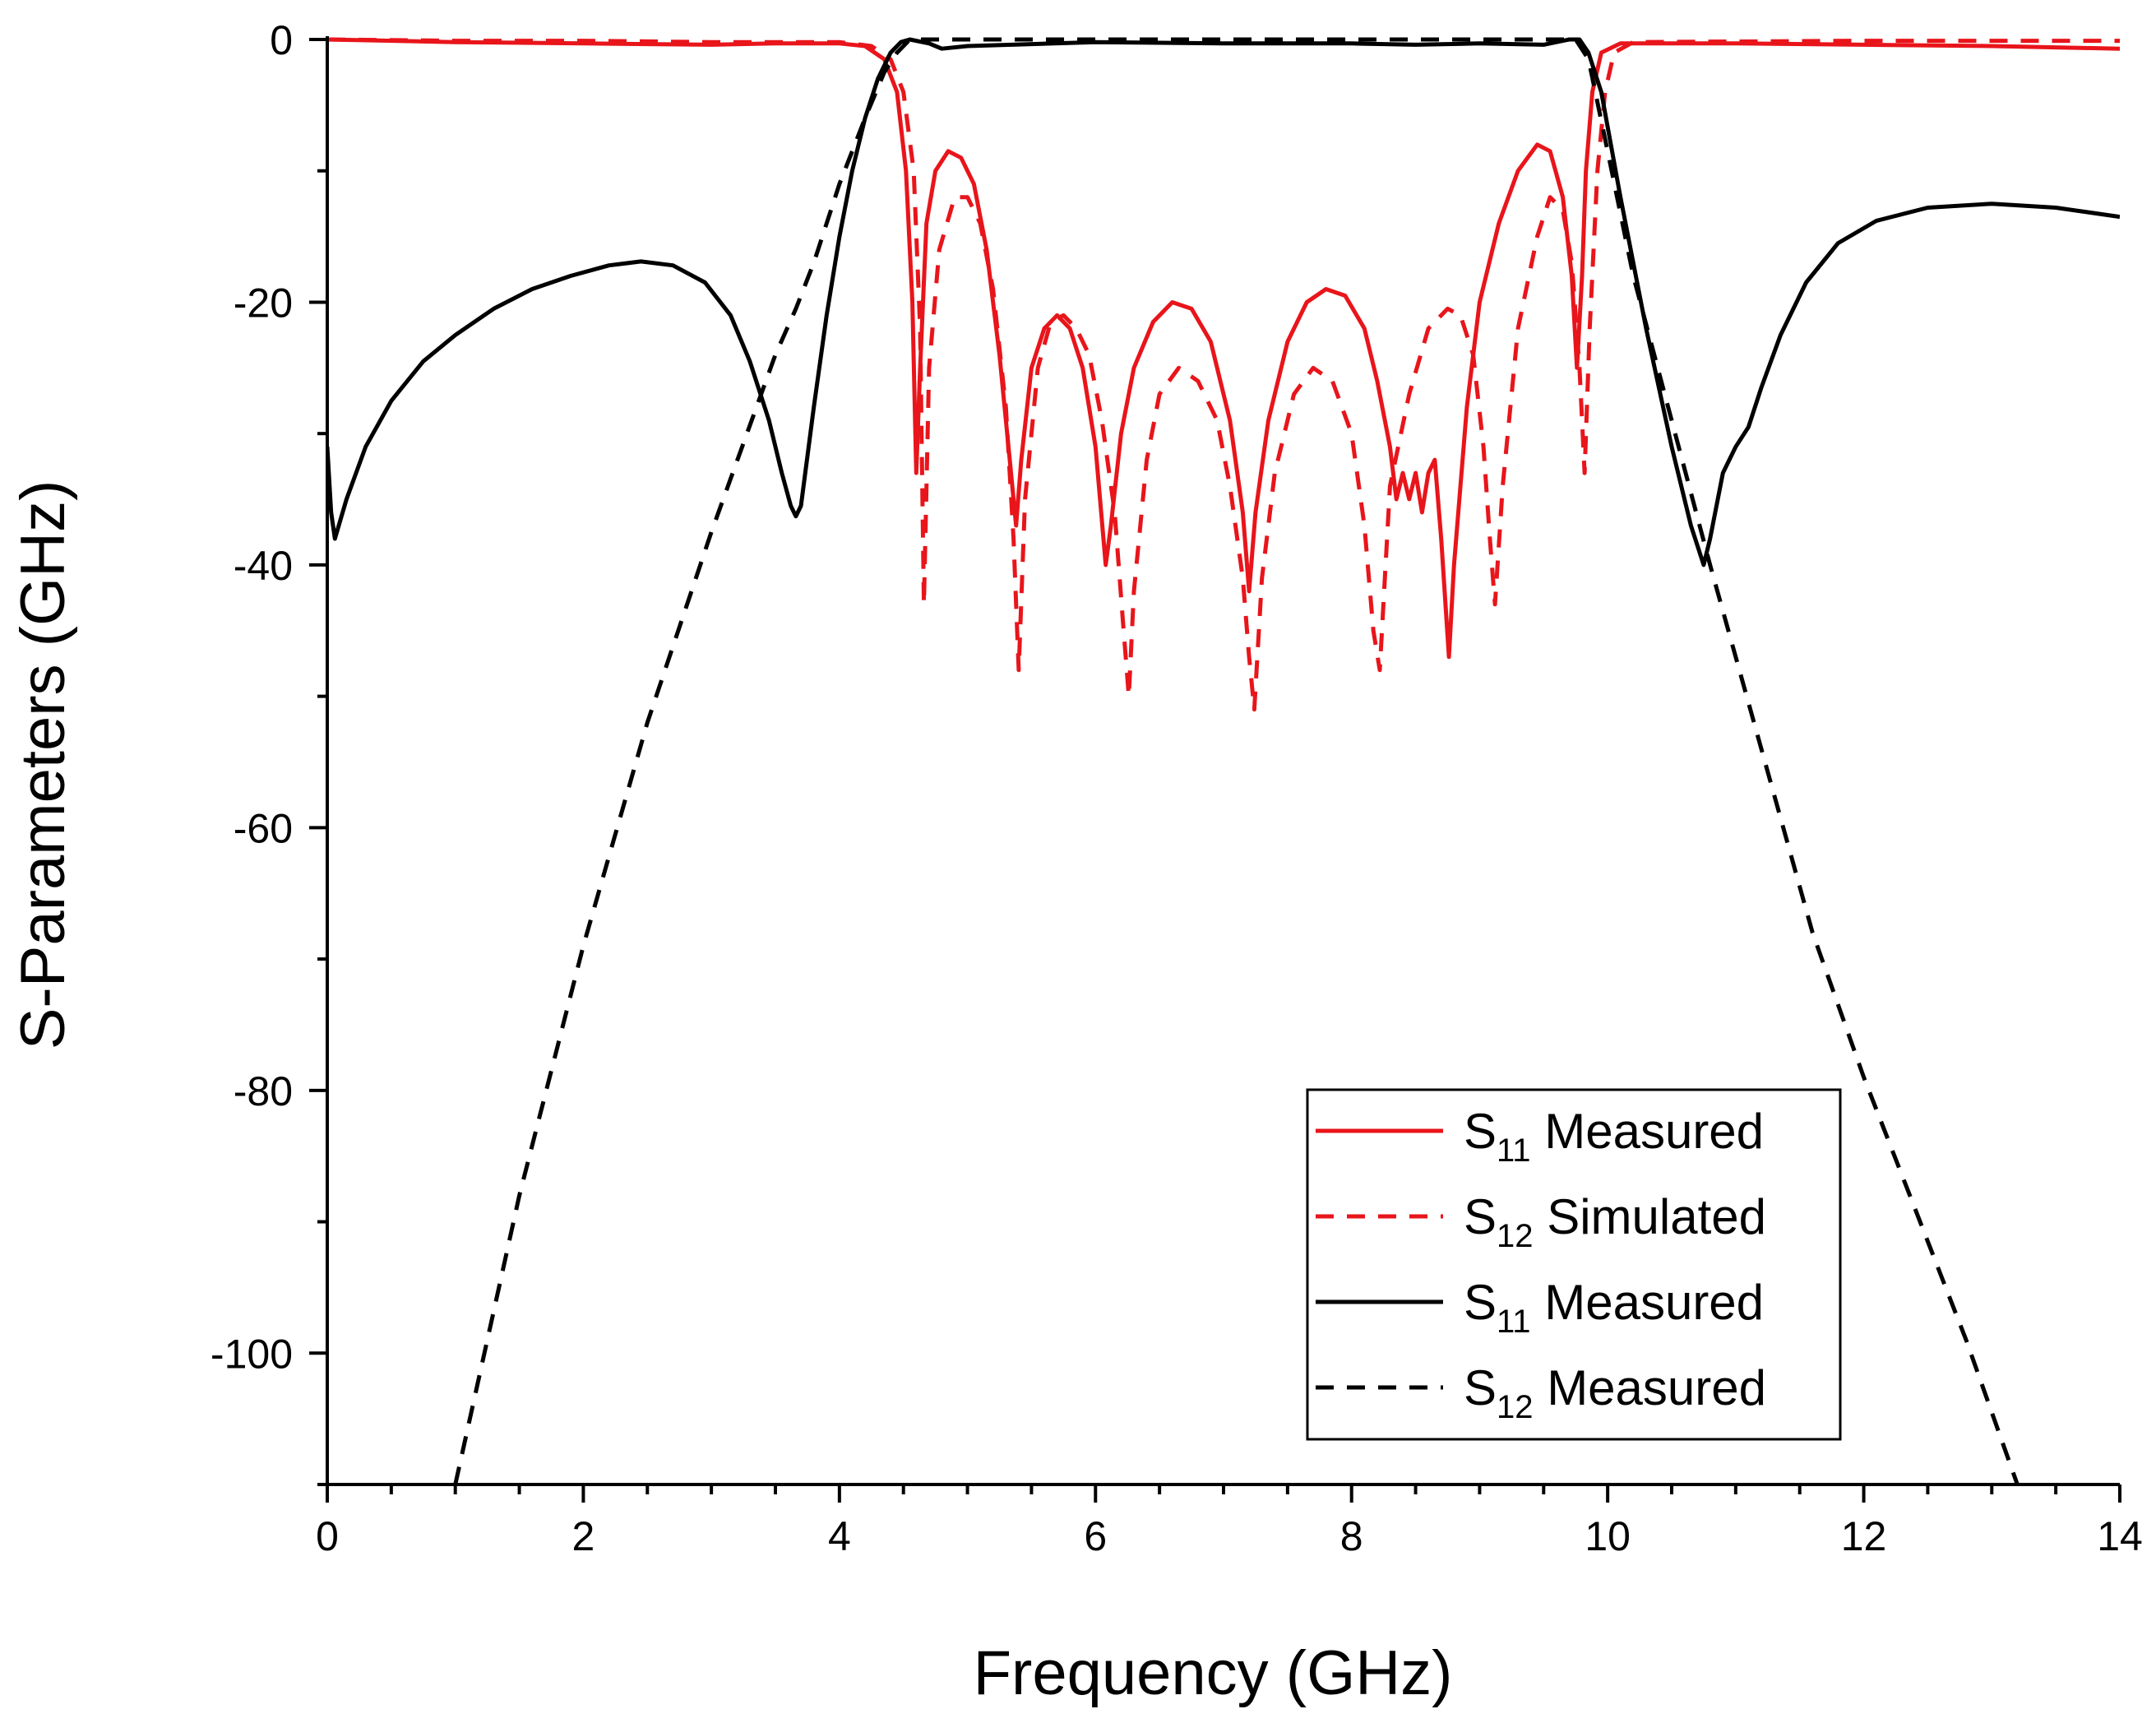  Describe the element at coordinates (1615, 1221) in the screenshot. I see `legend-label-2: S12 Simulated` at that location.